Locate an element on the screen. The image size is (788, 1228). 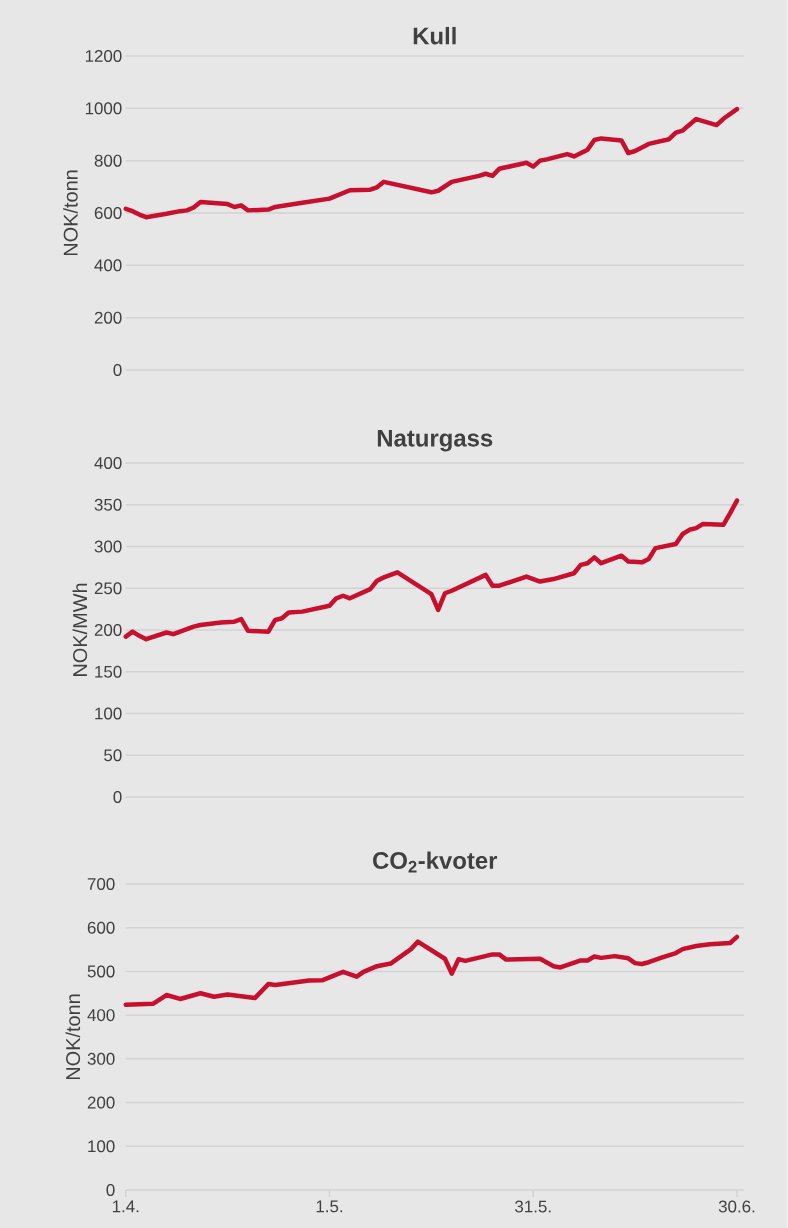
y-tick-label: 700 is located at coordinates (101, 884).